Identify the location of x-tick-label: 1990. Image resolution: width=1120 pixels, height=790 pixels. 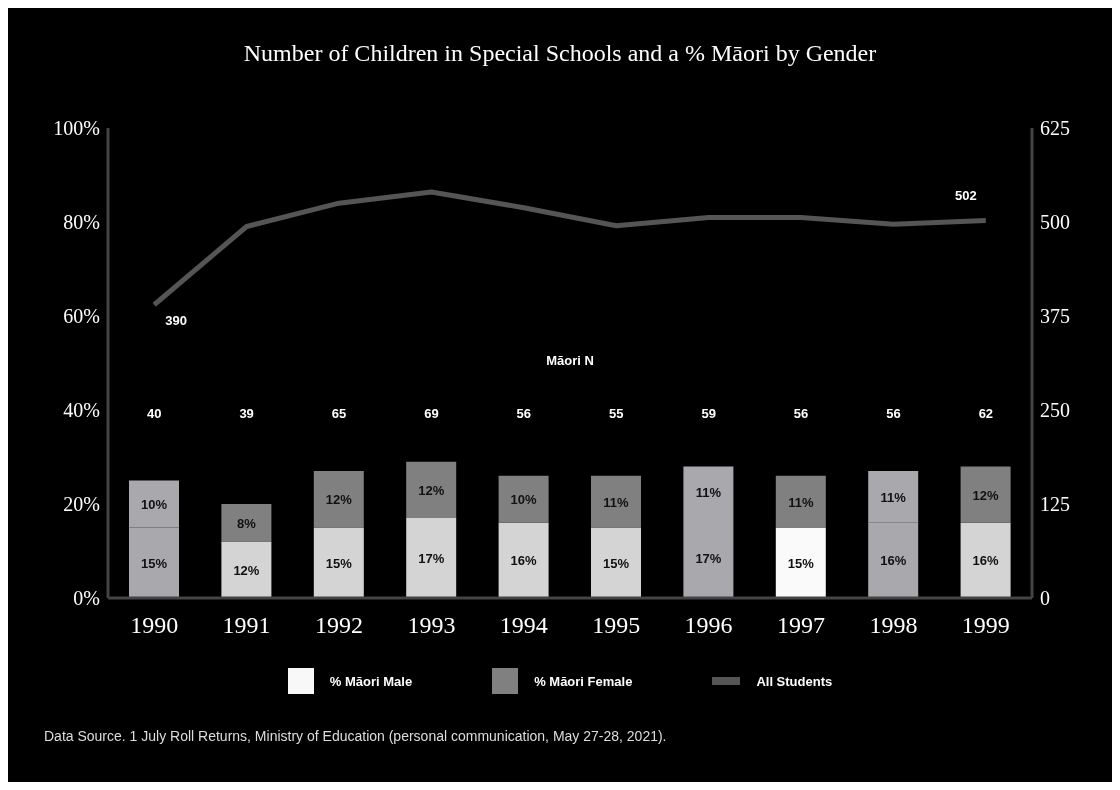
(154, 625).